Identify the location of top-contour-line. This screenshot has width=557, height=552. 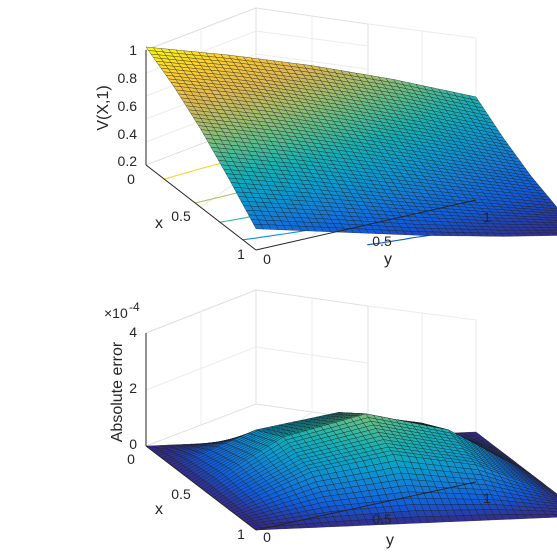
(196, 170).